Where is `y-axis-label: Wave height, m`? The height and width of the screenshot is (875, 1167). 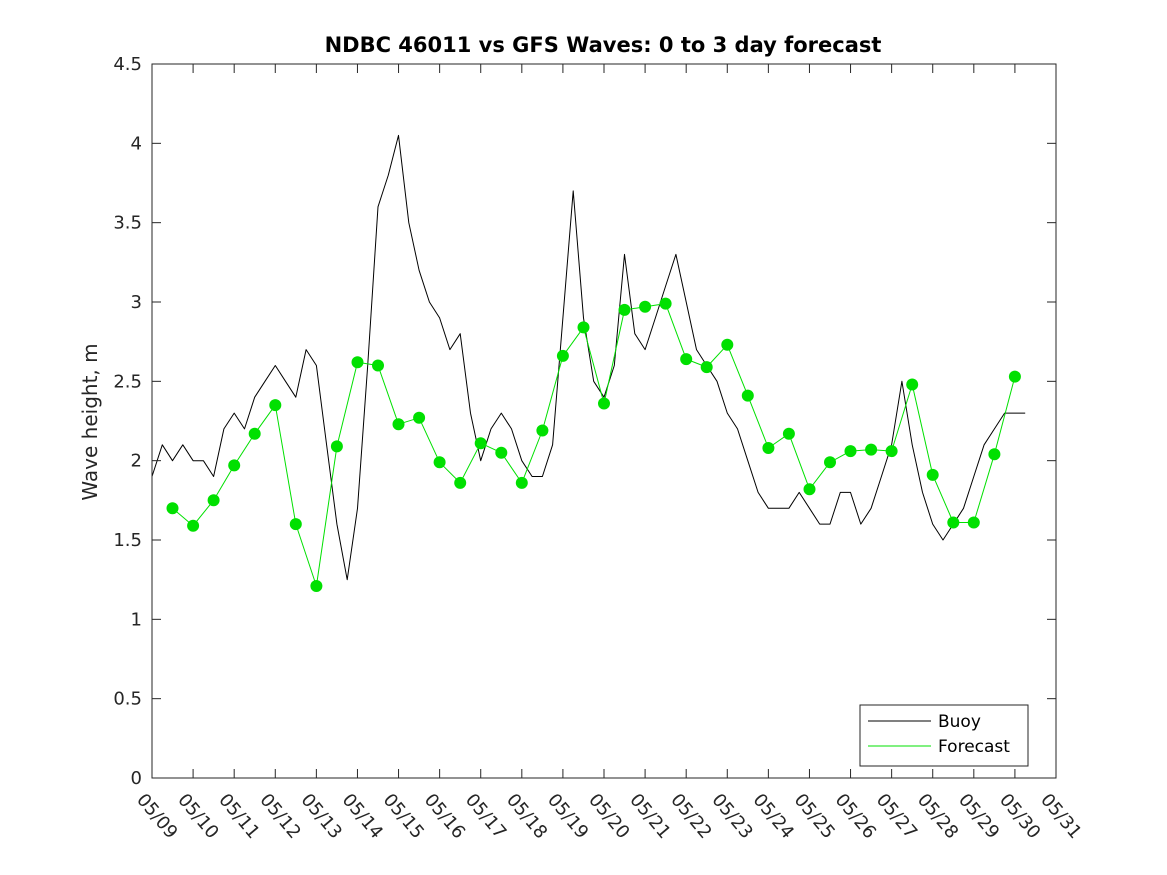
y-axis-label: Wave height, m is located at coordinates (90, 421).